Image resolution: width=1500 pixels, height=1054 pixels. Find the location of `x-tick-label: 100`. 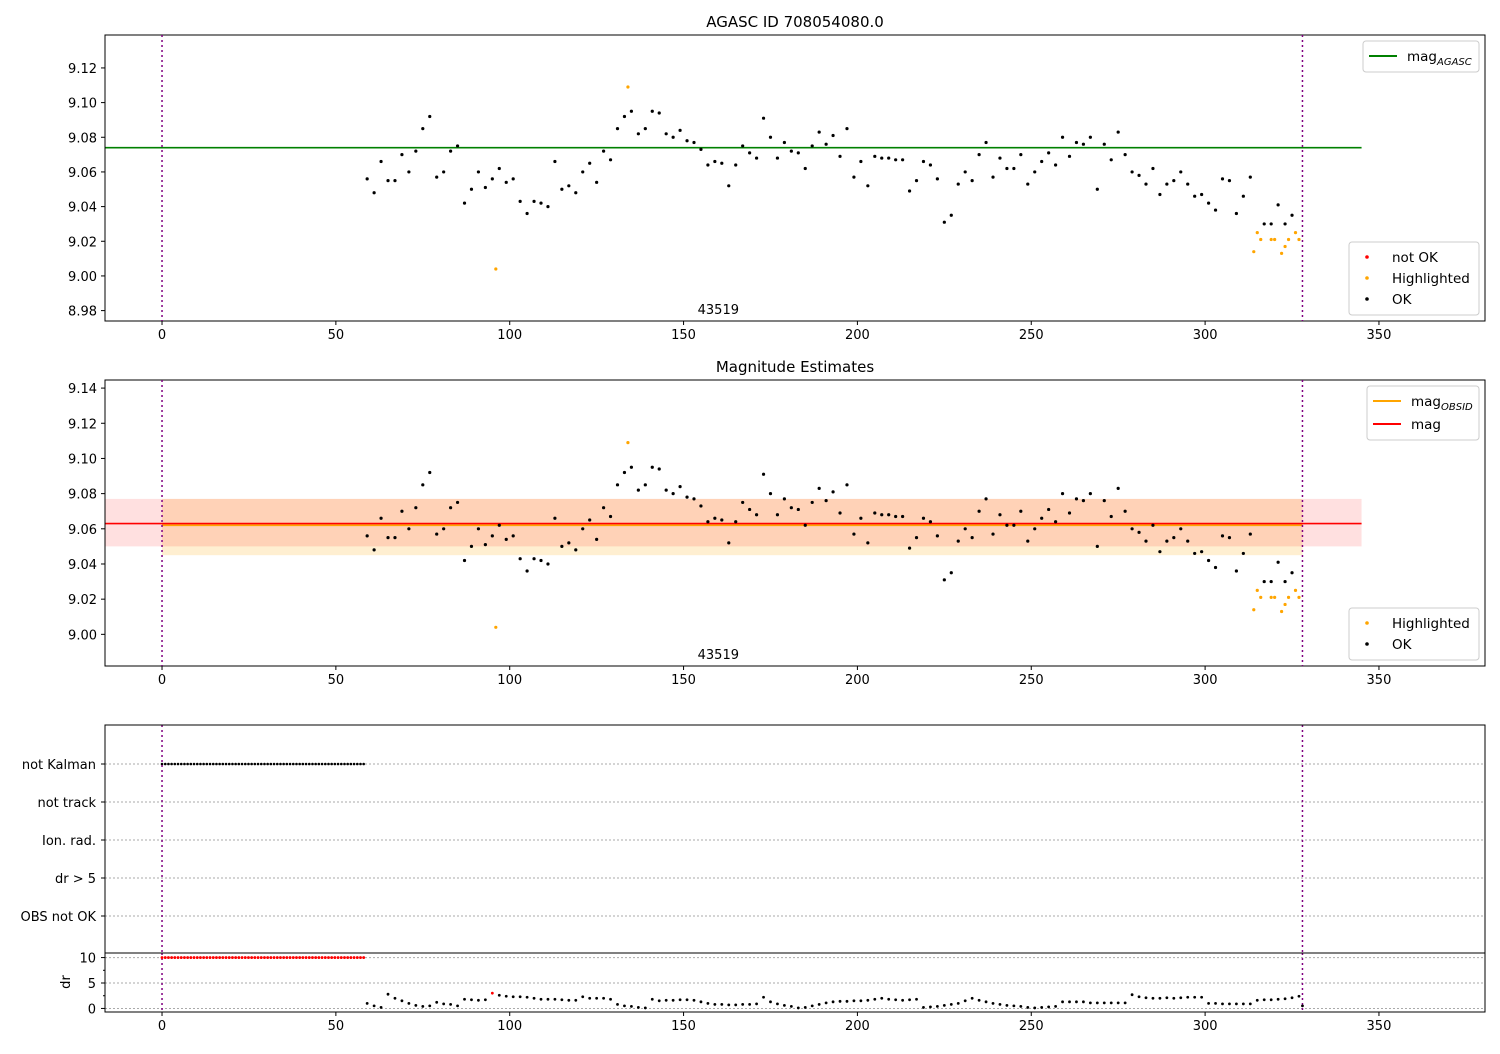

x-tick-label: 100 is located at coordinates (509, 1026).